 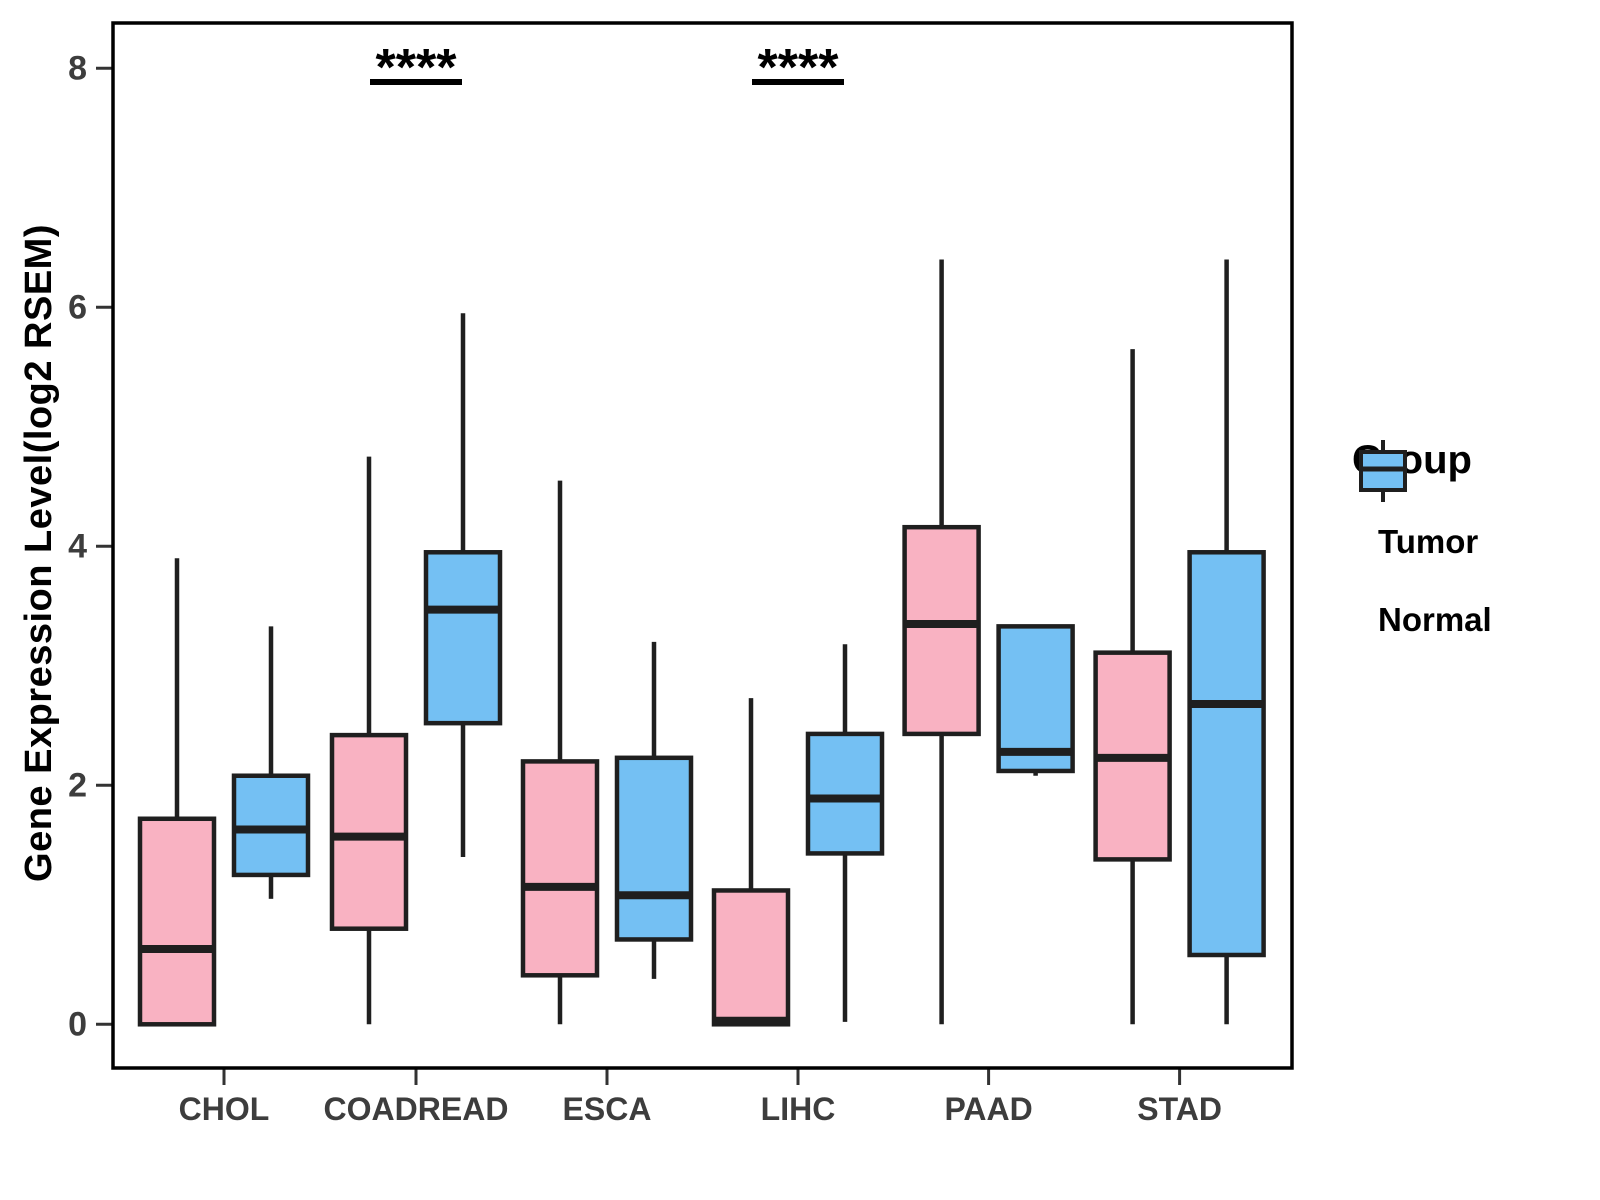 I want to click on legend: Group Tumor Normal, so click(x=1472, y=551).